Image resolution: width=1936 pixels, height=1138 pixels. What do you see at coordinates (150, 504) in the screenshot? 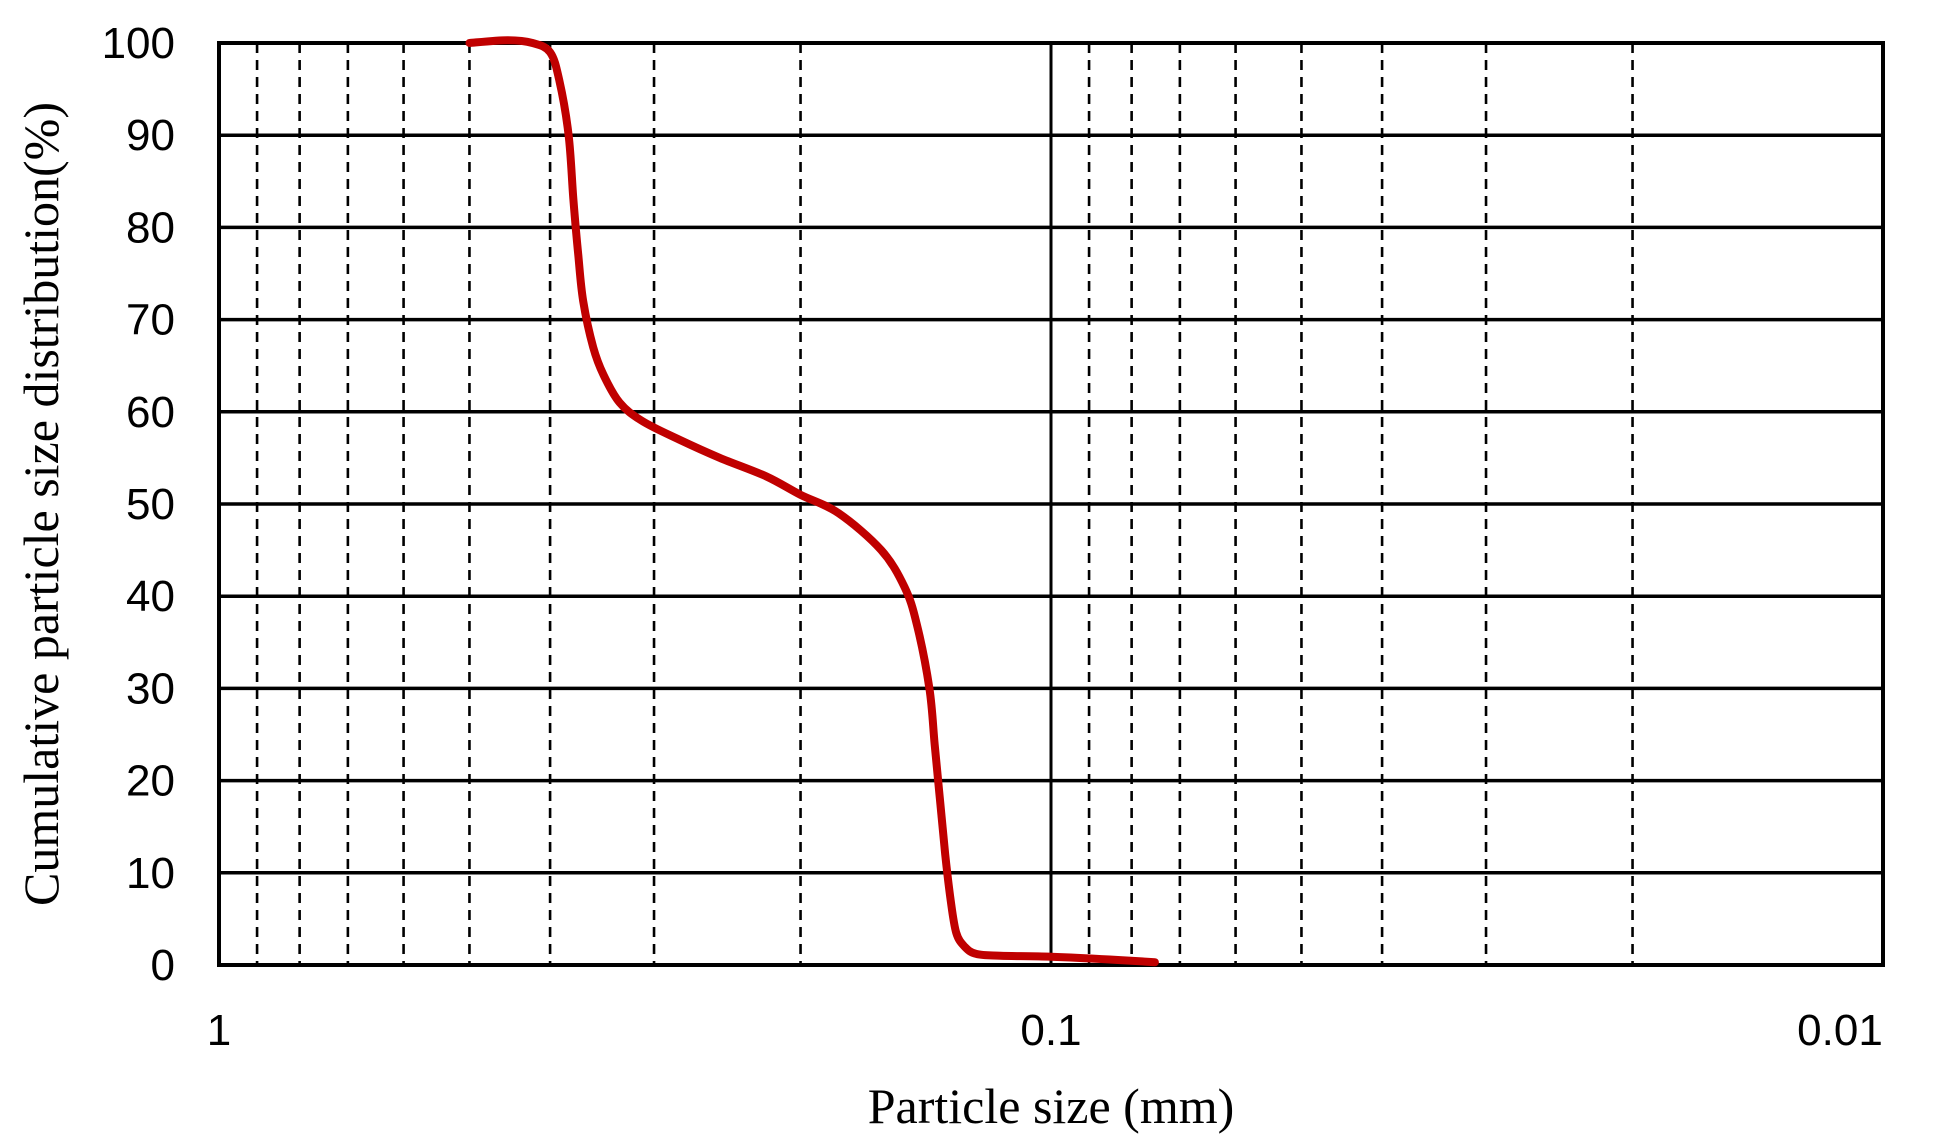
I see `y-tick-label: 50` at bounding box center [150, 504].